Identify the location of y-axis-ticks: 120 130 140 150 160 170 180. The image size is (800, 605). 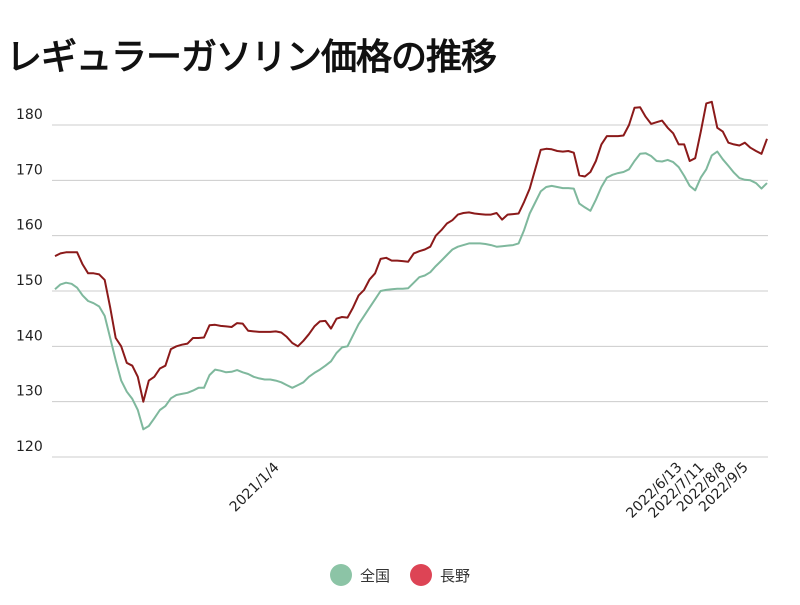
(29, 281).